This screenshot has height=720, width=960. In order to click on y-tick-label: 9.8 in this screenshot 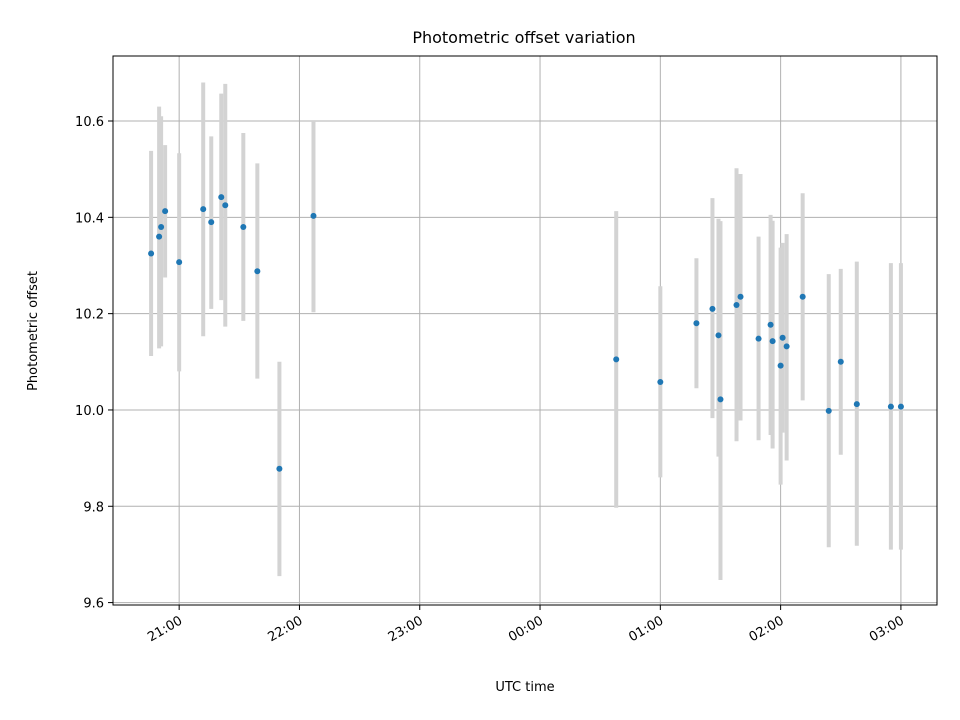, I will do `click(93, 507)`.